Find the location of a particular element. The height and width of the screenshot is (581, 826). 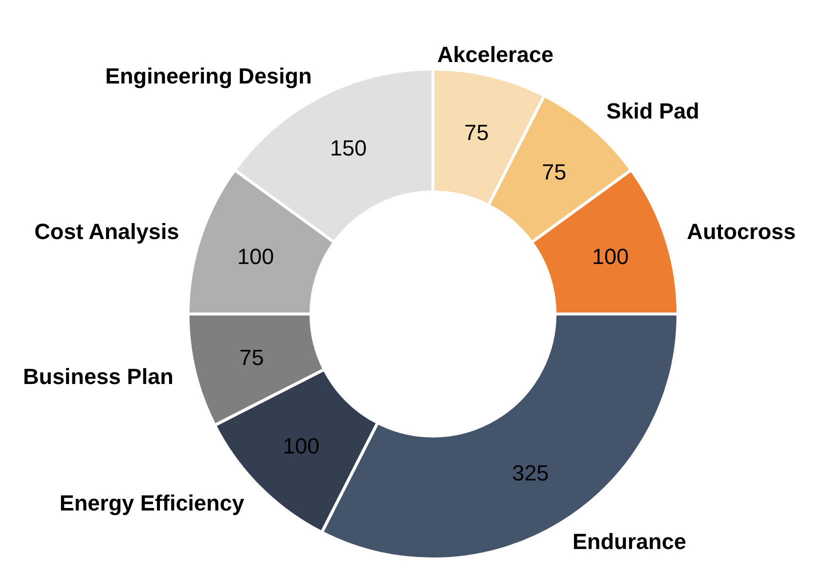

slice-label: Engineering Design is located at coordinates (208, 76).